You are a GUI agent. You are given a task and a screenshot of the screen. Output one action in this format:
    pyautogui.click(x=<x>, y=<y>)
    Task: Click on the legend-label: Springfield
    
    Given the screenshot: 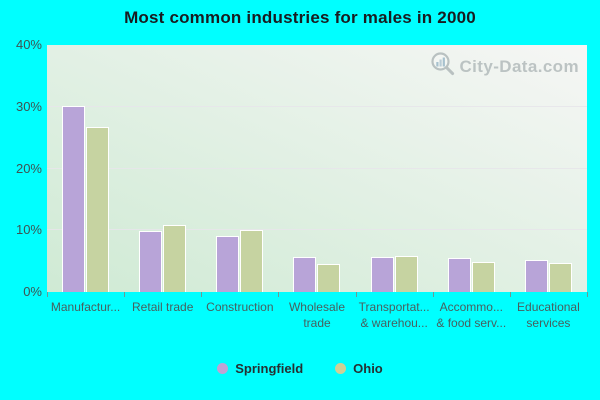 What is the action you would take?
    pyautogui.click(x=269, y=368)
    